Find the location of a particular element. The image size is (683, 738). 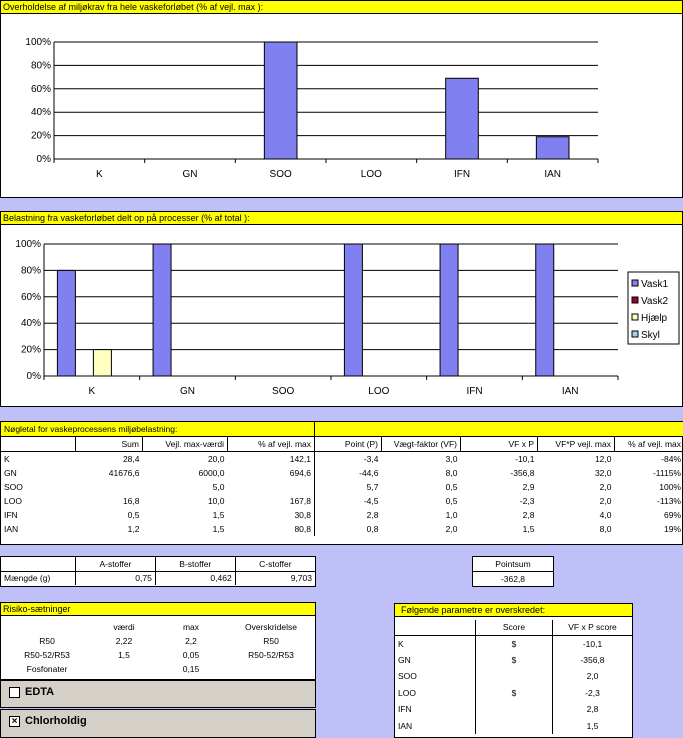

y-tick-label: 100% is located at coordinates (38, 42).